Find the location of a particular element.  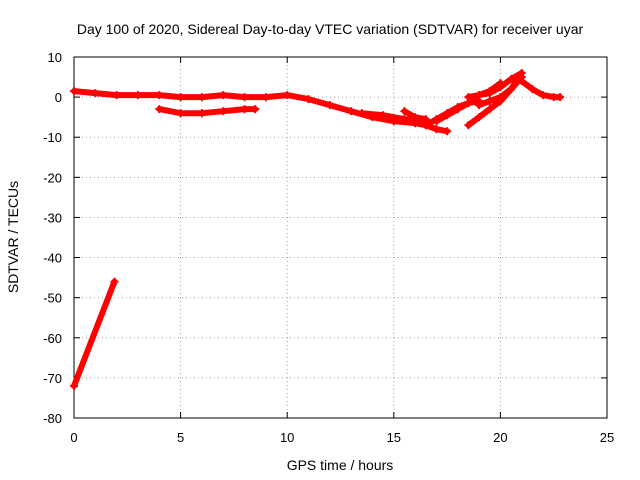

y-axis-label: SDTVAR / TECUs is located at coordinates (13, 237).